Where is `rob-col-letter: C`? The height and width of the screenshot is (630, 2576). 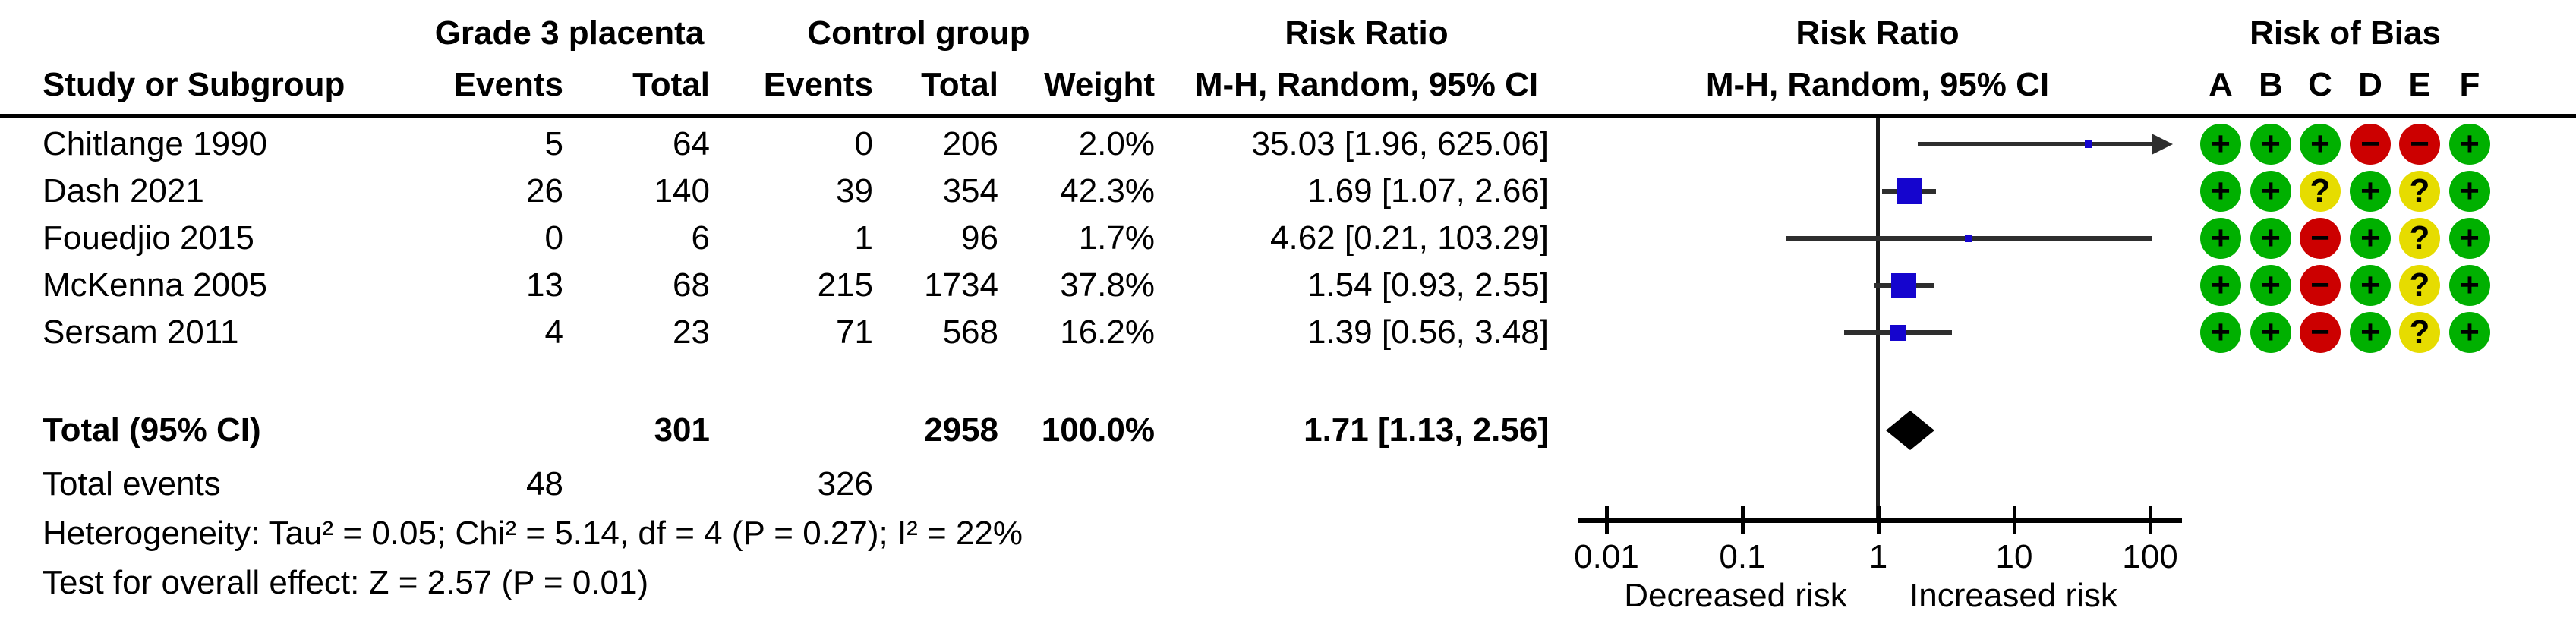
rob-col-letter: C is located at coordinates (2320, 84).